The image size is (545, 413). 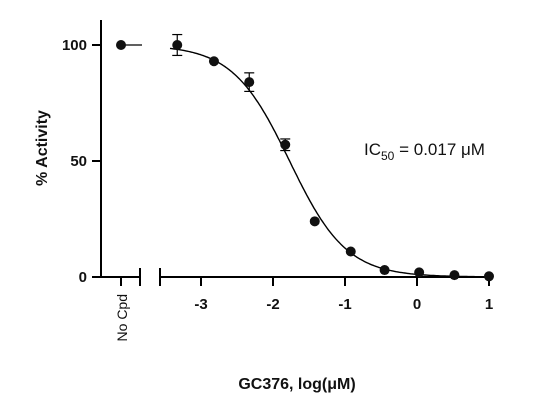 What do you see at coordinates (272, 304) in the screenshot?
I see `x-tick-label: -2` at bounding box center [272, 304].